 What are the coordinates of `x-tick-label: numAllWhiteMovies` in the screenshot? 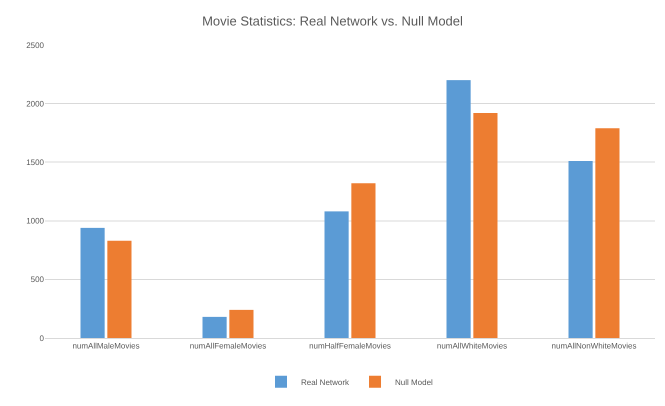 It's located at (472, 346).